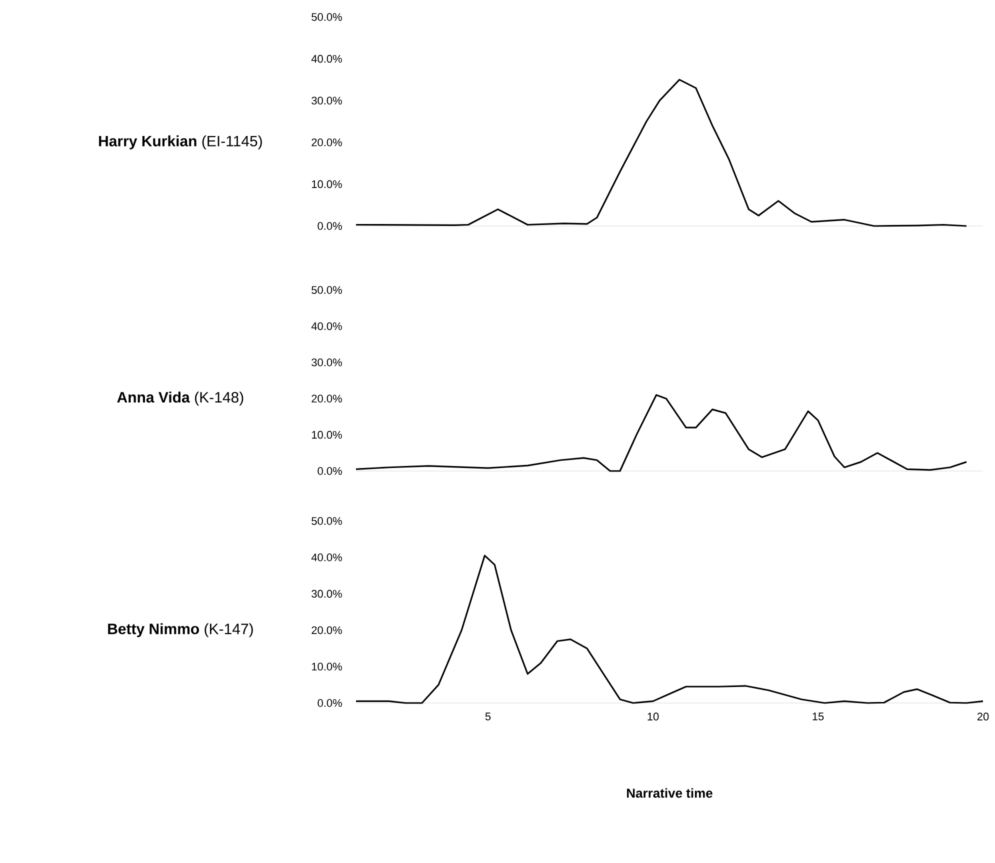  Describe the element at coordinates (983, 716) in the screenshot. I see `x-tick-label: 20` at that location.